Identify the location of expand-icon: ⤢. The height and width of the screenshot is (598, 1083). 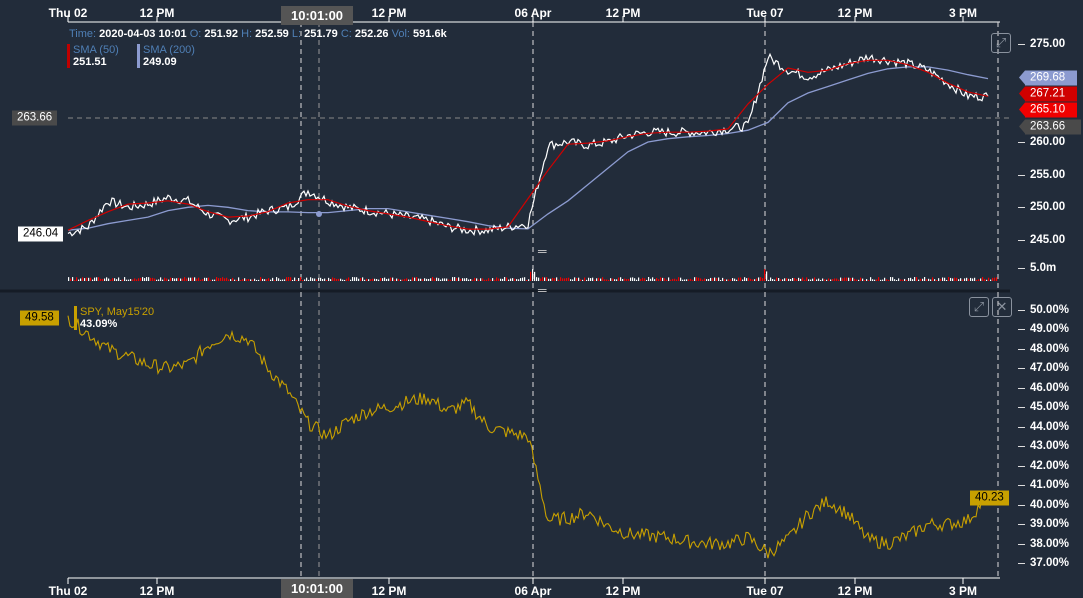
(979, 306).